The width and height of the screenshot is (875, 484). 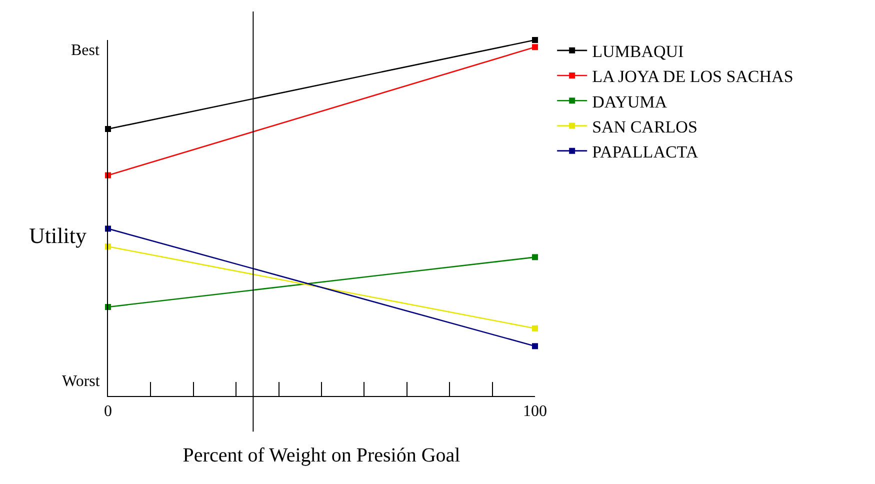 I want to click on legend-label: LA JOYA DE LOS SACHAS, so click(x=693, y=76).